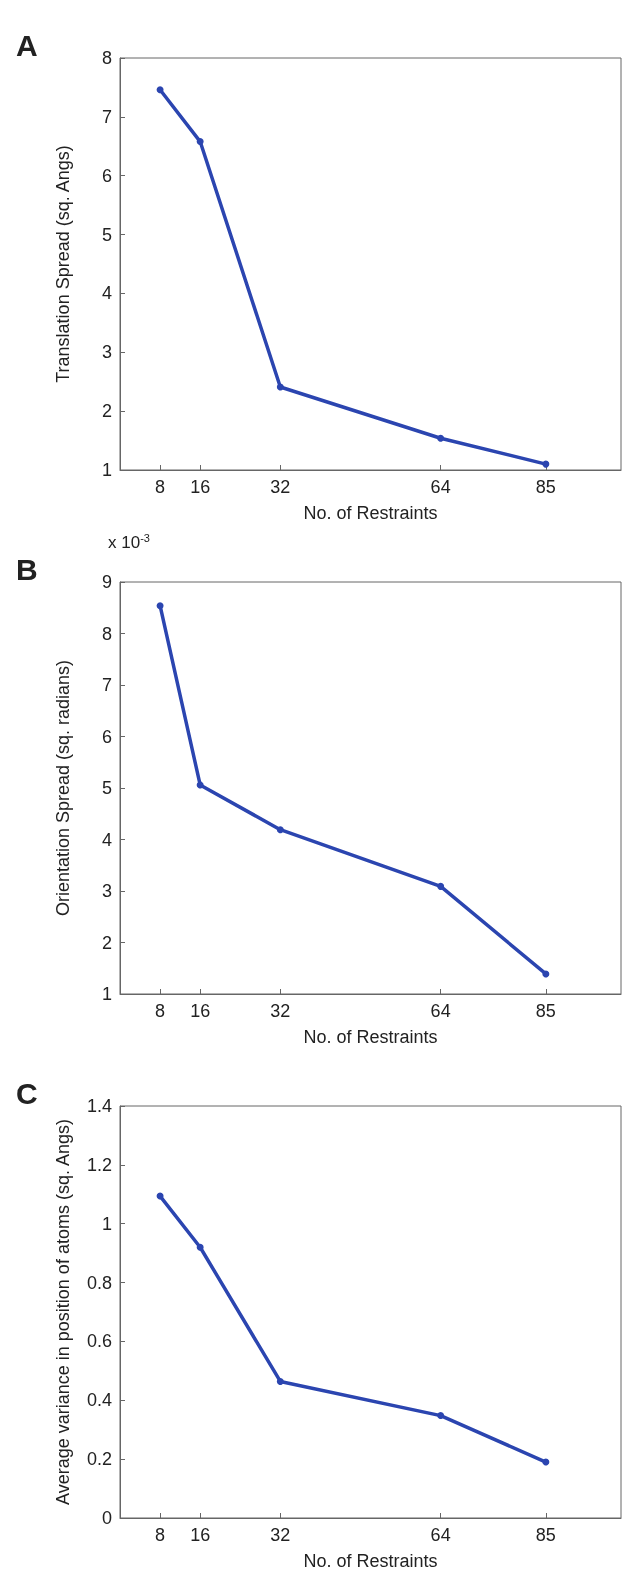 The width and height of the screenshot is (643, 1589). Describe the element at coordinates (63, 1312) in the screenshot. I see `y-axis-title: Average variance in position of atoms (sq. Angs)` at that location.